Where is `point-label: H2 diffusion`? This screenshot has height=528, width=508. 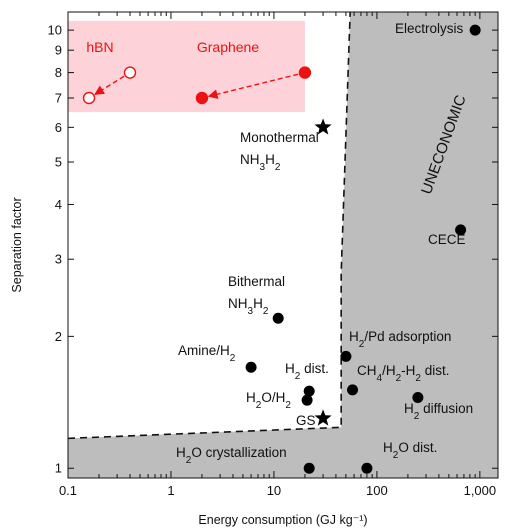 point-label: H2 diffusion is located at coordinates (438, 411).